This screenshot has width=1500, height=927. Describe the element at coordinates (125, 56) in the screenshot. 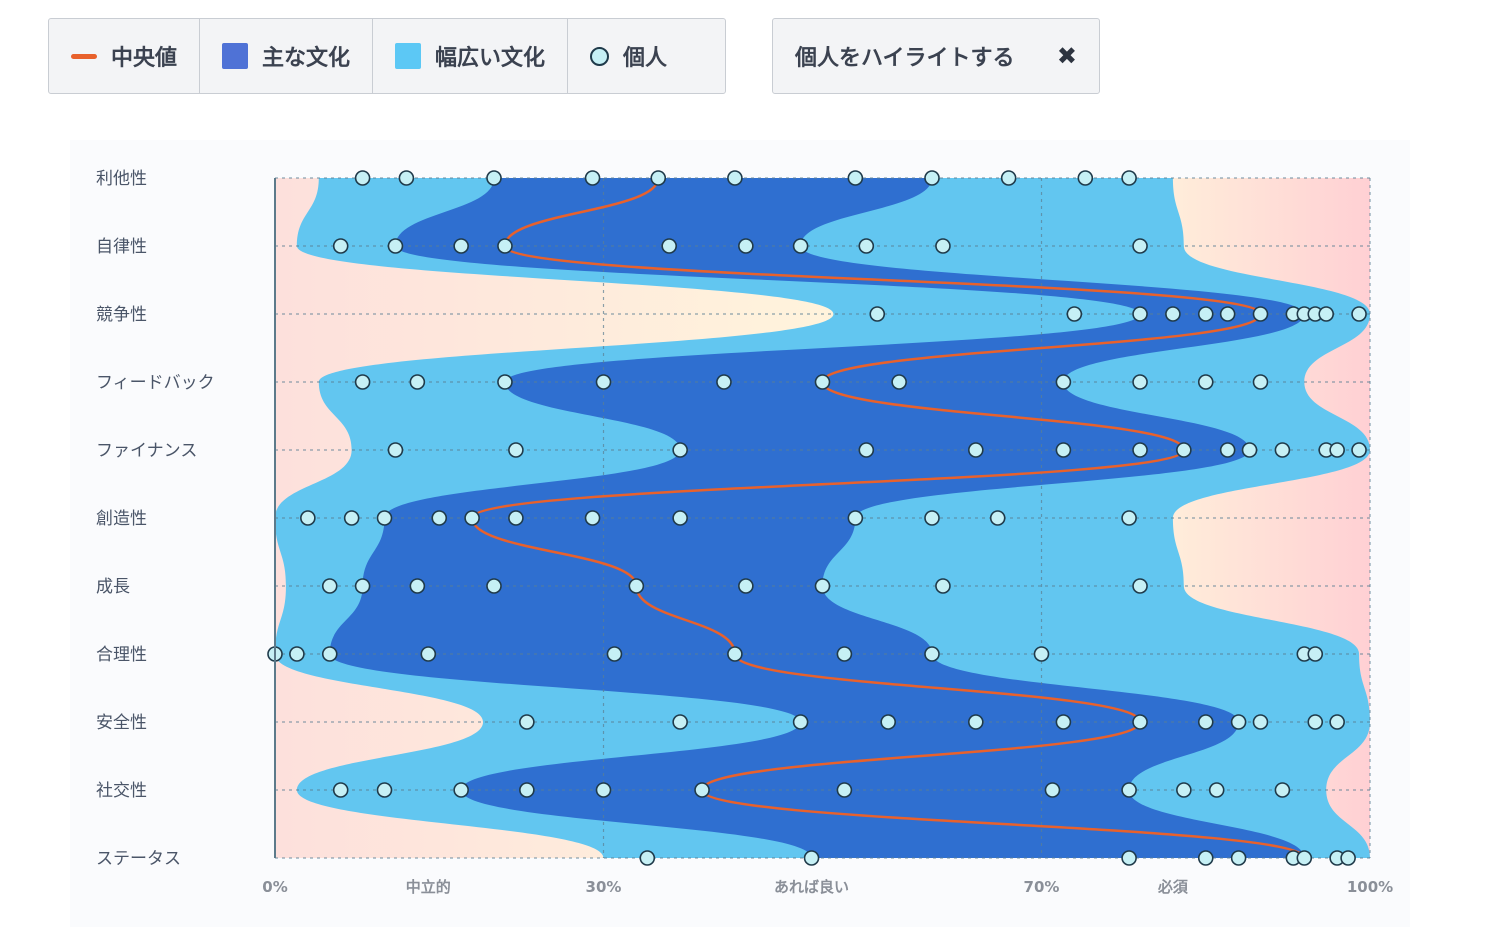

I see `legend-median: 中央値` at that location.